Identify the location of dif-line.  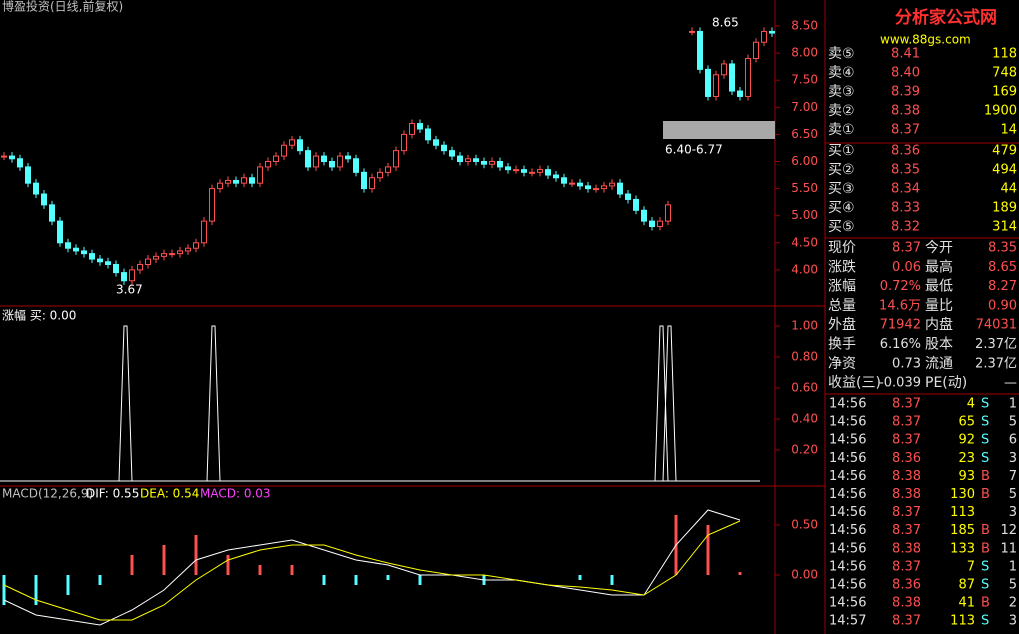
(372, 567).